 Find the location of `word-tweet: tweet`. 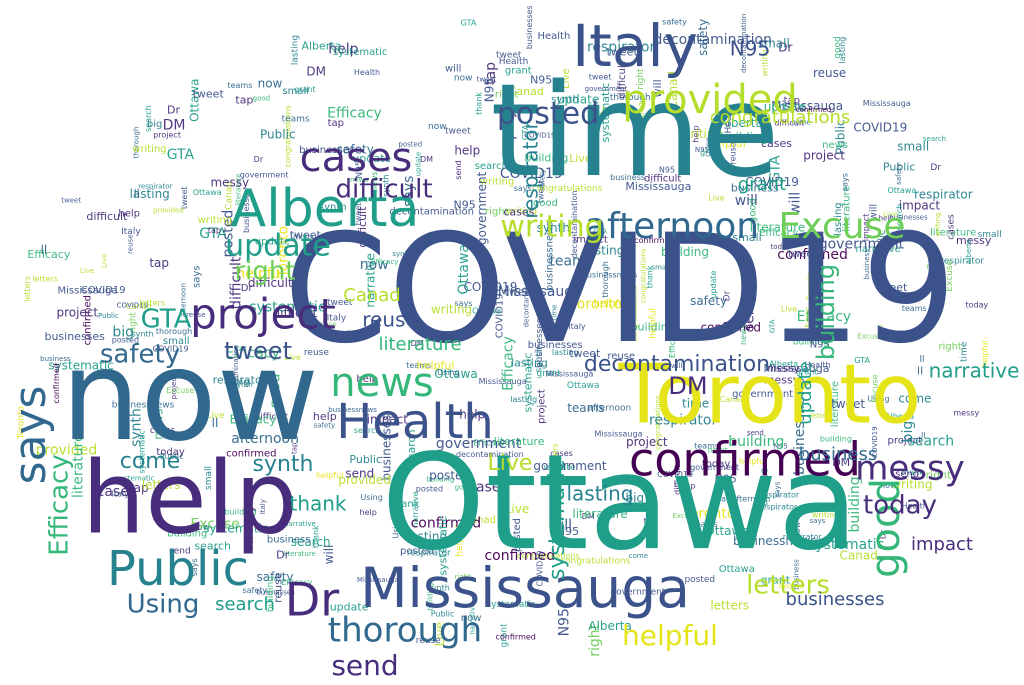

word-tweet: tweet is located at coordinates (258, 351).